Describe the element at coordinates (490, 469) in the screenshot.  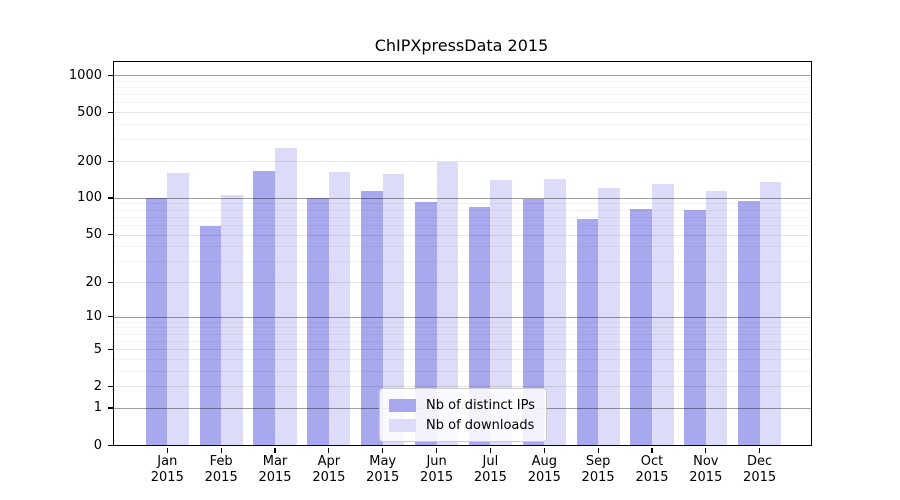
I see `x-tick-label: Jul 2015` at that location.